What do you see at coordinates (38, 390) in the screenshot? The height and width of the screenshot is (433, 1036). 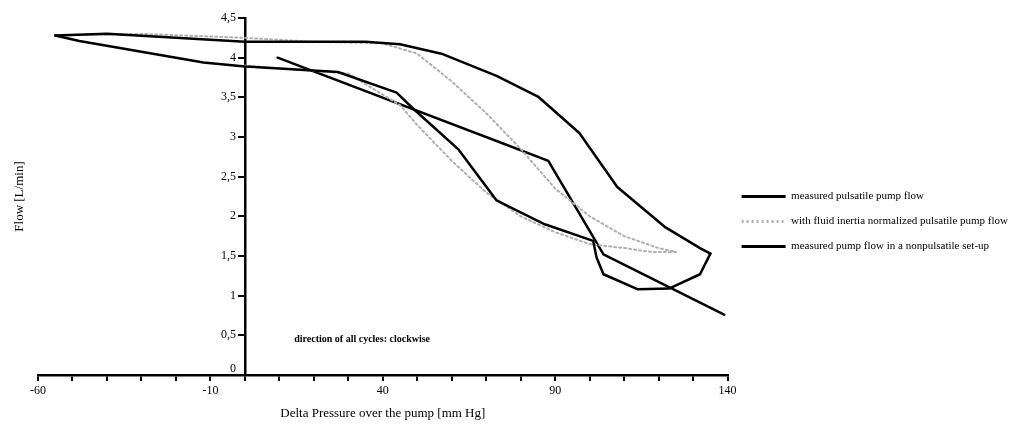 I see `x-tick-label: -60` at bounding box center [38, 390].